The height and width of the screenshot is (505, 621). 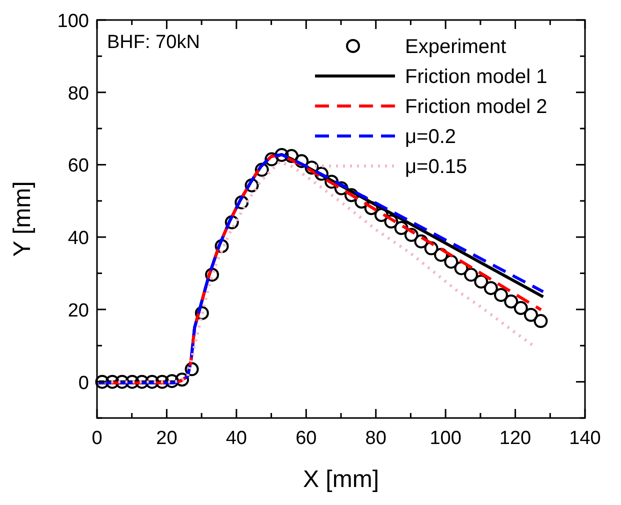 I want to click on y-tick-label: 60, so click(x=78, y=166).